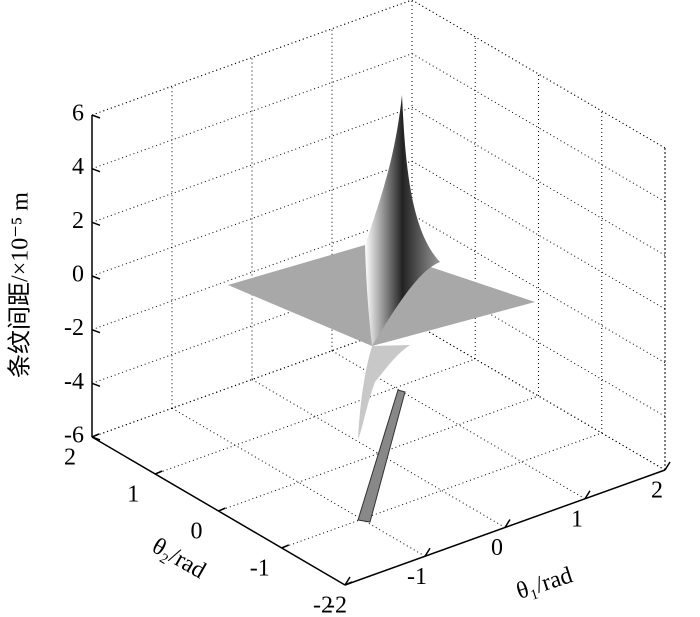 This screenshot has width=700, height=617. I want to click on z-axis-label: 条纹间距/×10⁻⁵ m, so click(20, 285).